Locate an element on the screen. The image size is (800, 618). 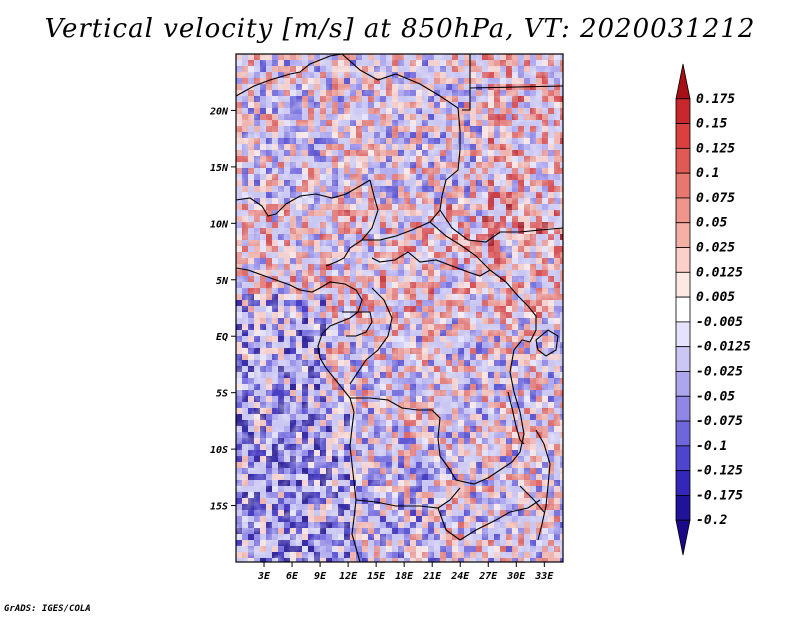
y-tick-label: 10N is located at coordinates (219, 224).